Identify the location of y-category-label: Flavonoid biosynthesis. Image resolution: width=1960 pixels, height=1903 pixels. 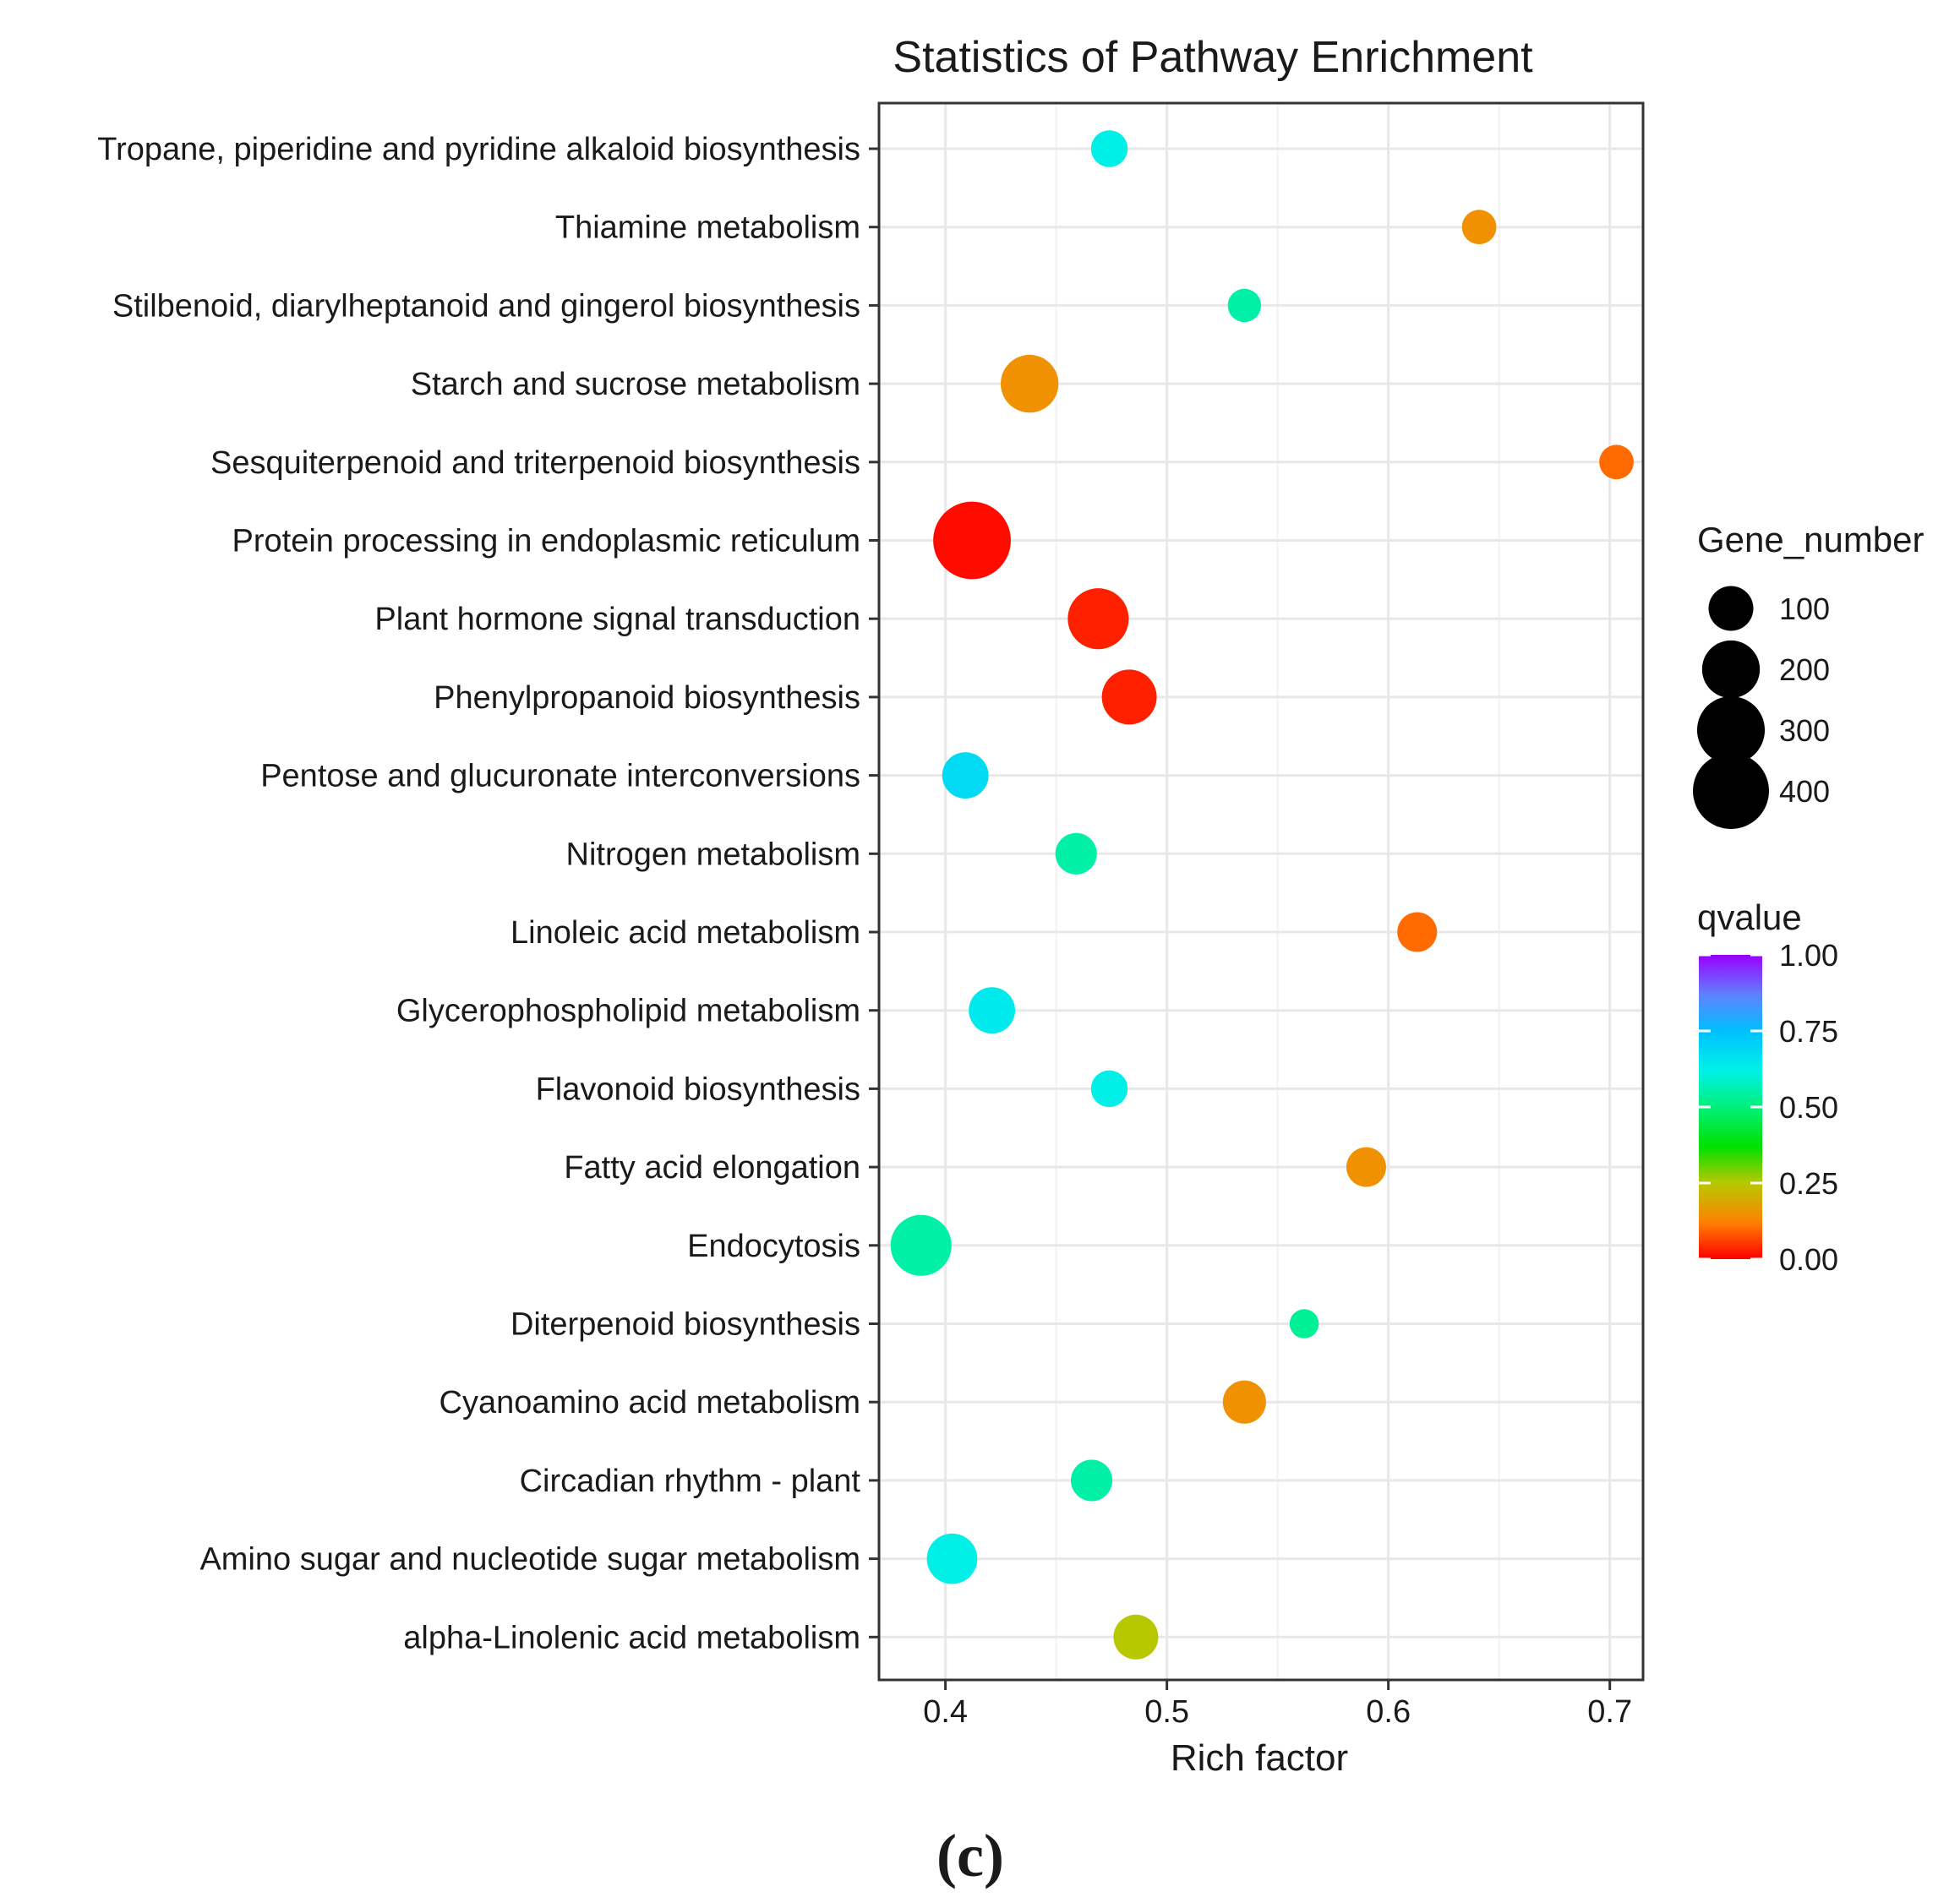
(698, 1089).